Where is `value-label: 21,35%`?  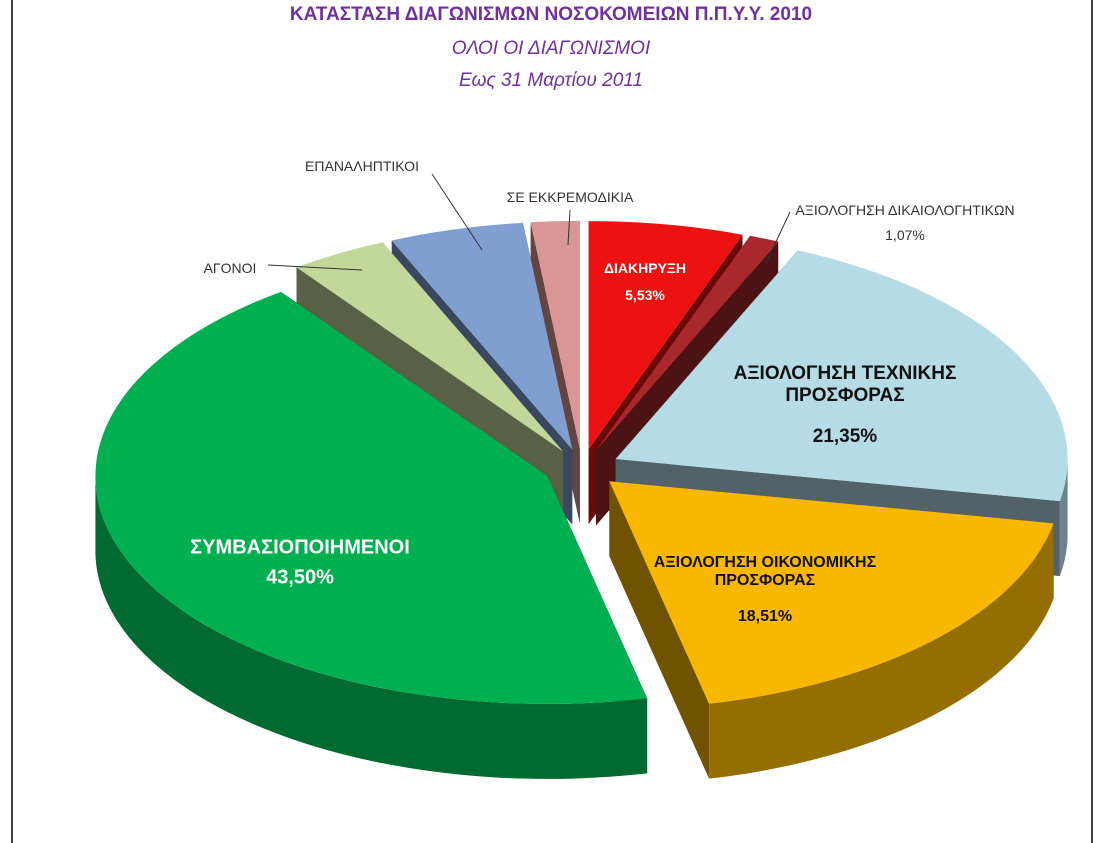
value-label: 21,35% is located at coordinates (845, 436).